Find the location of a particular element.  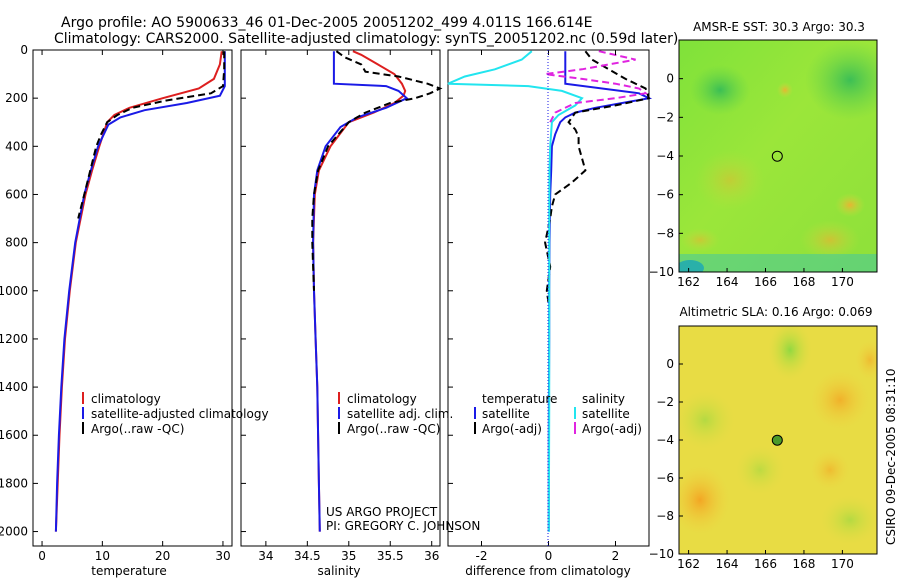

depth-tick-label: 400 is located at coordinates (16, 146).